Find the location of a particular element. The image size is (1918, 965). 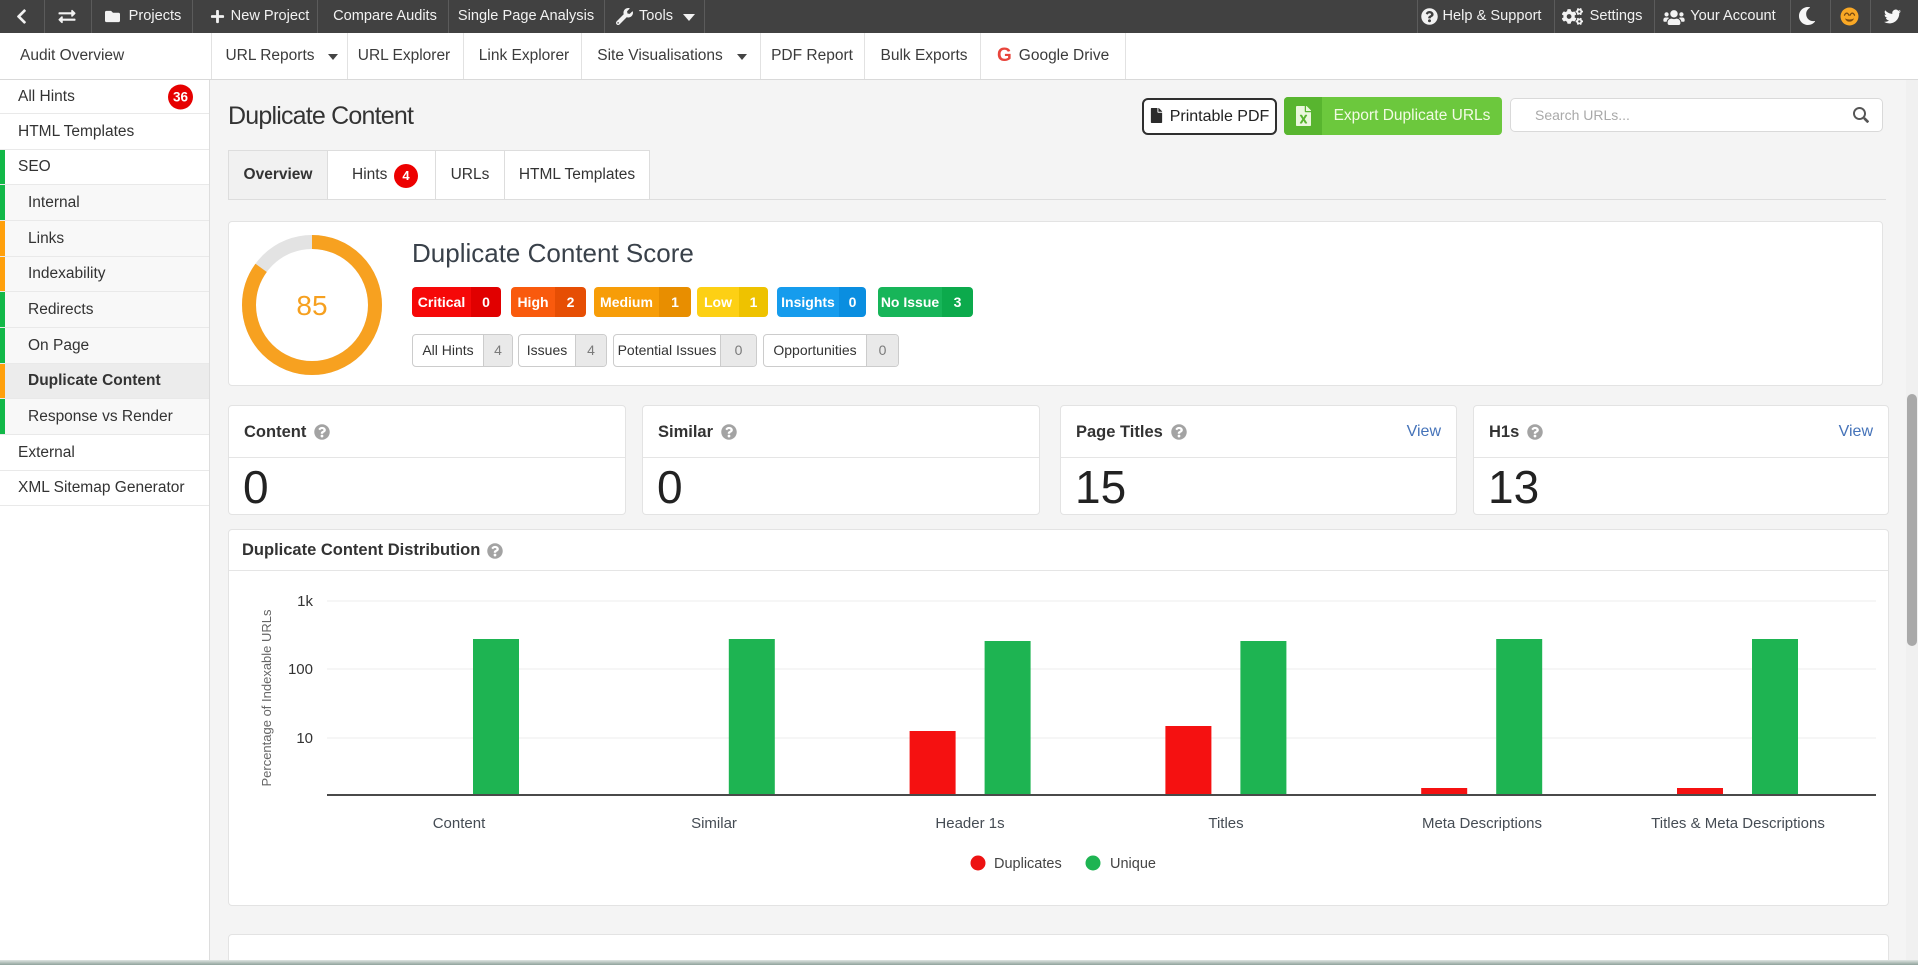

svg-text: Similar is located at coordinates (714, 823).